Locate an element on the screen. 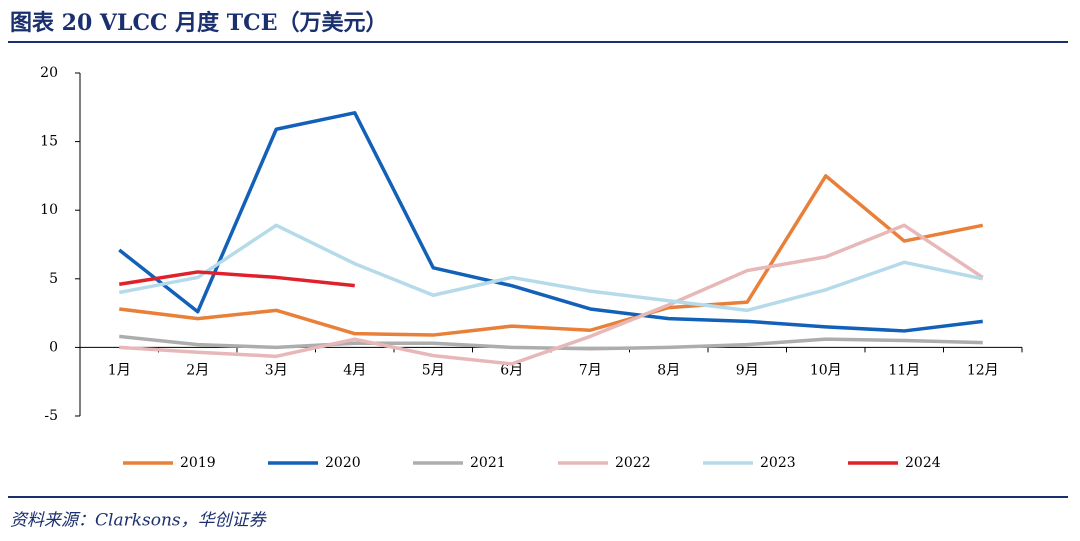  legend-label: 2019 is located at coordinates (198, 463).